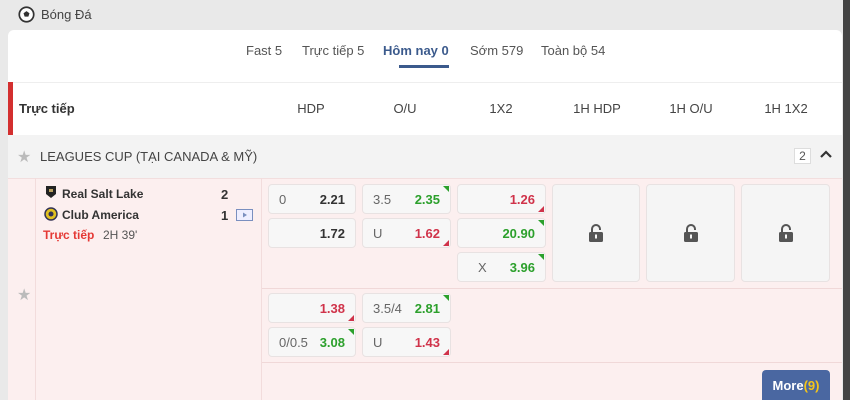 Image resolution: width=850 pixels, height=400 pixels. Describe the element at coordinates (225, 215) in the screenshot. I see `away-score: 1` at that location.